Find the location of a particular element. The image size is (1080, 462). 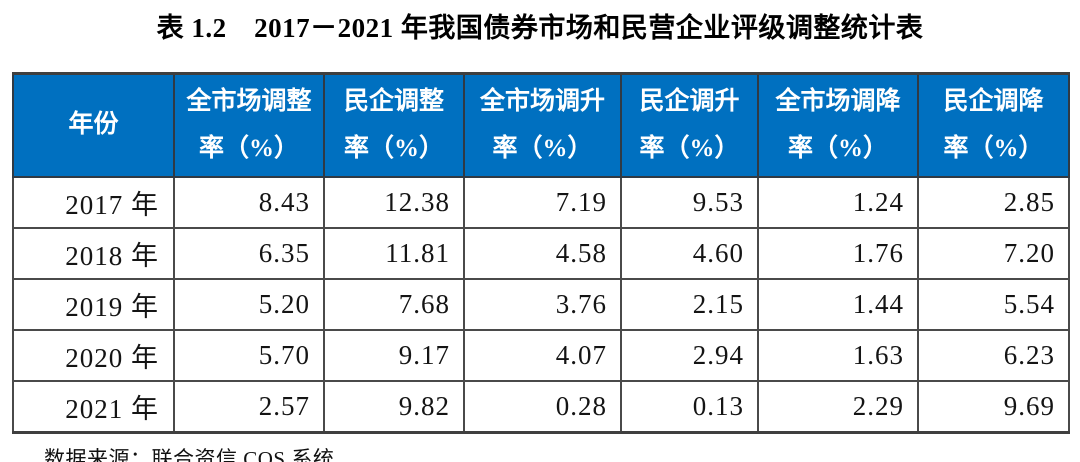

value-cell: 7.20 is located at coordinates (993, 253).